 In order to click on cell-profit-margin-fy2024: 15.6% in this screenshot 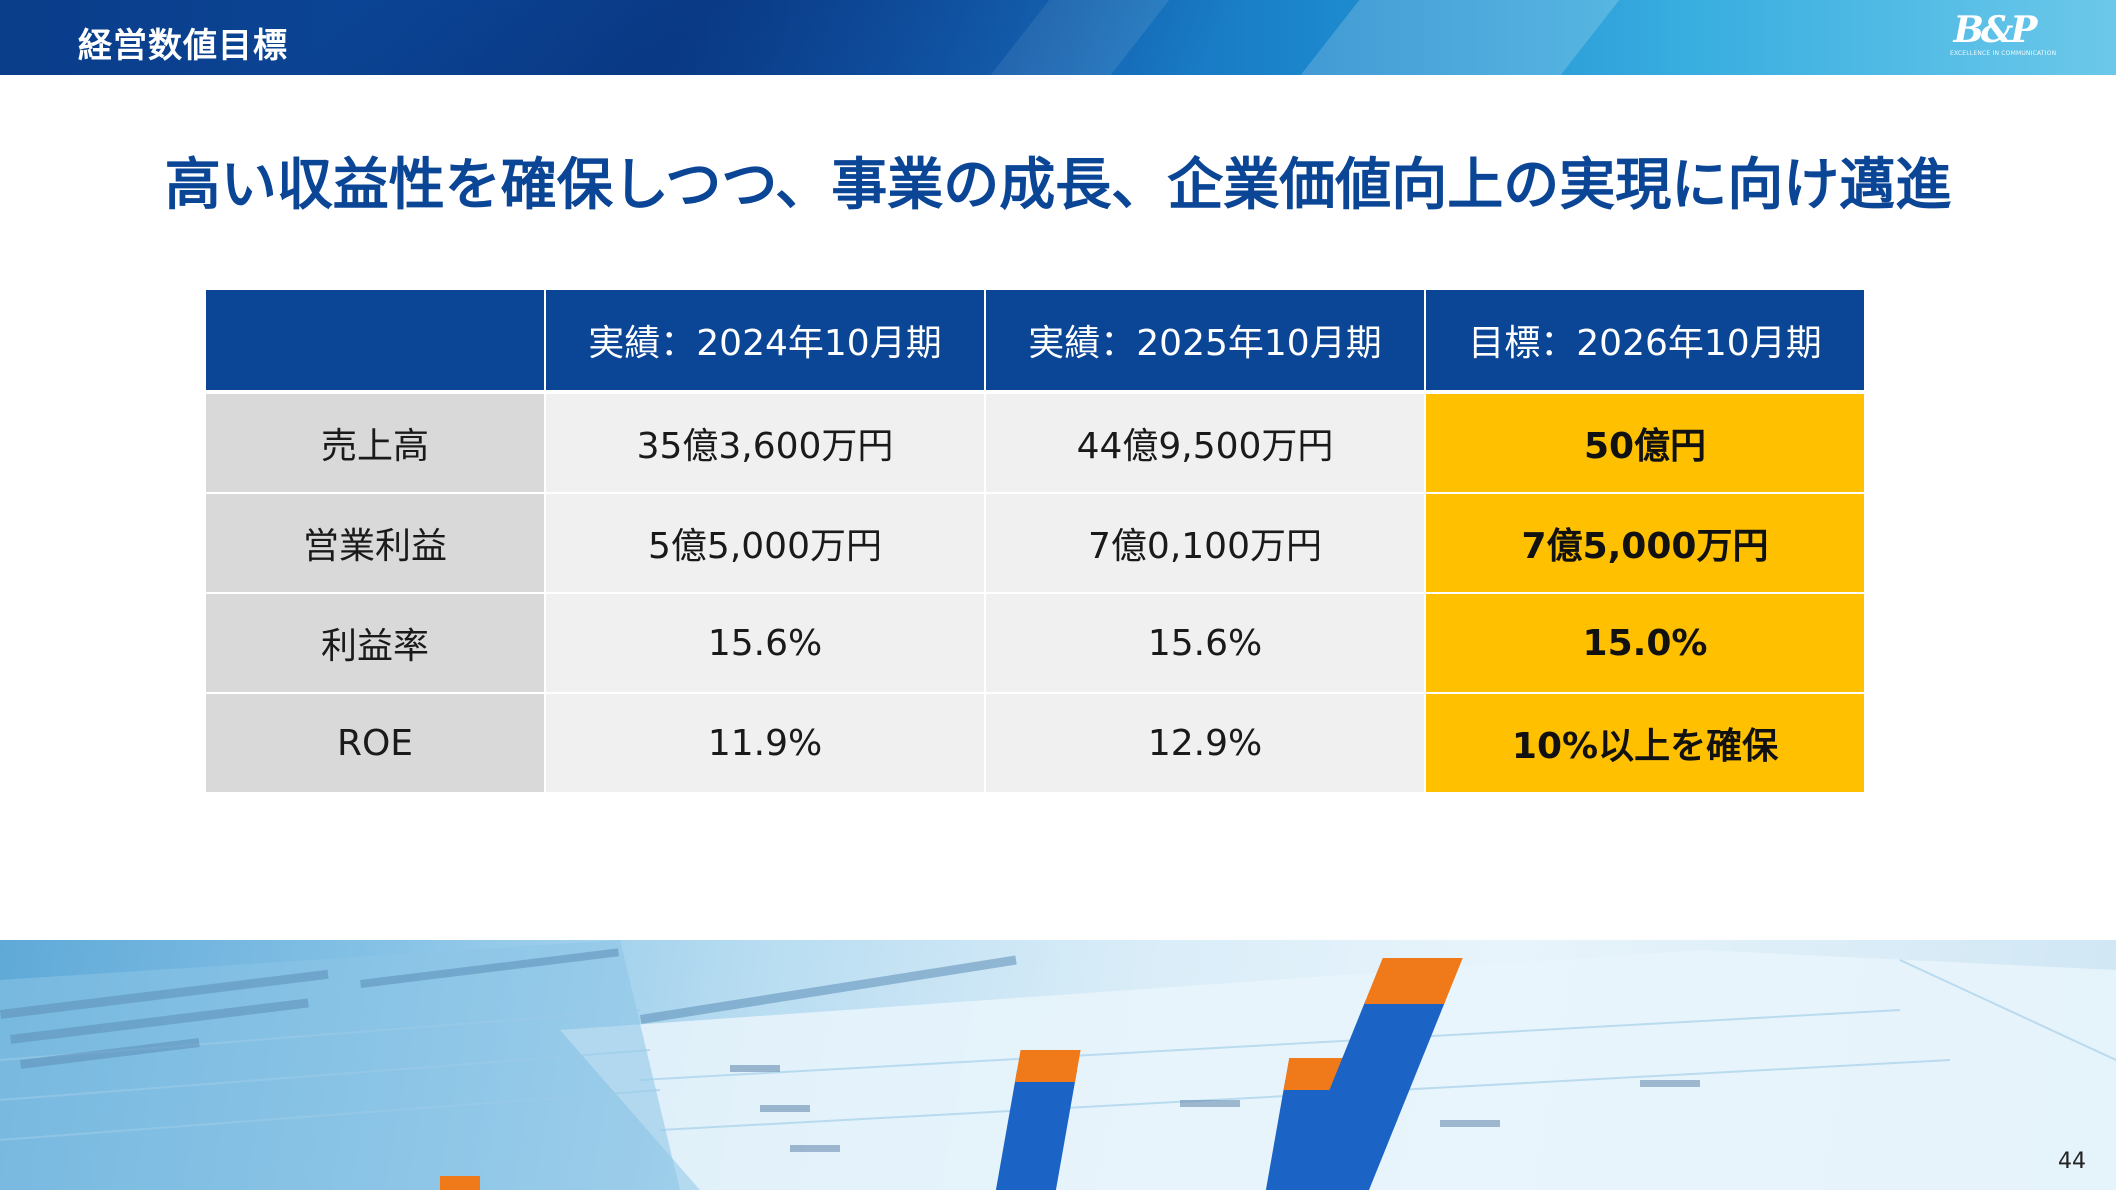, I will do `click(765, 643)`.